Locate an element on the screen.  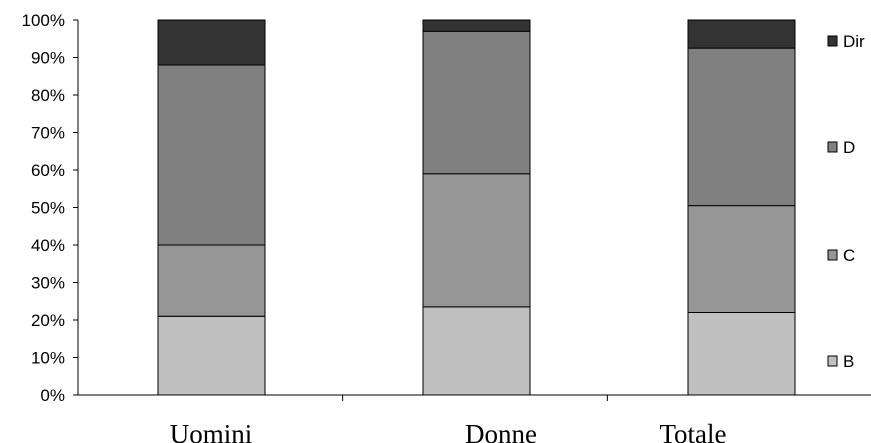
category-labels: Uomini Donne Totale is located at coordinates (448, 431).